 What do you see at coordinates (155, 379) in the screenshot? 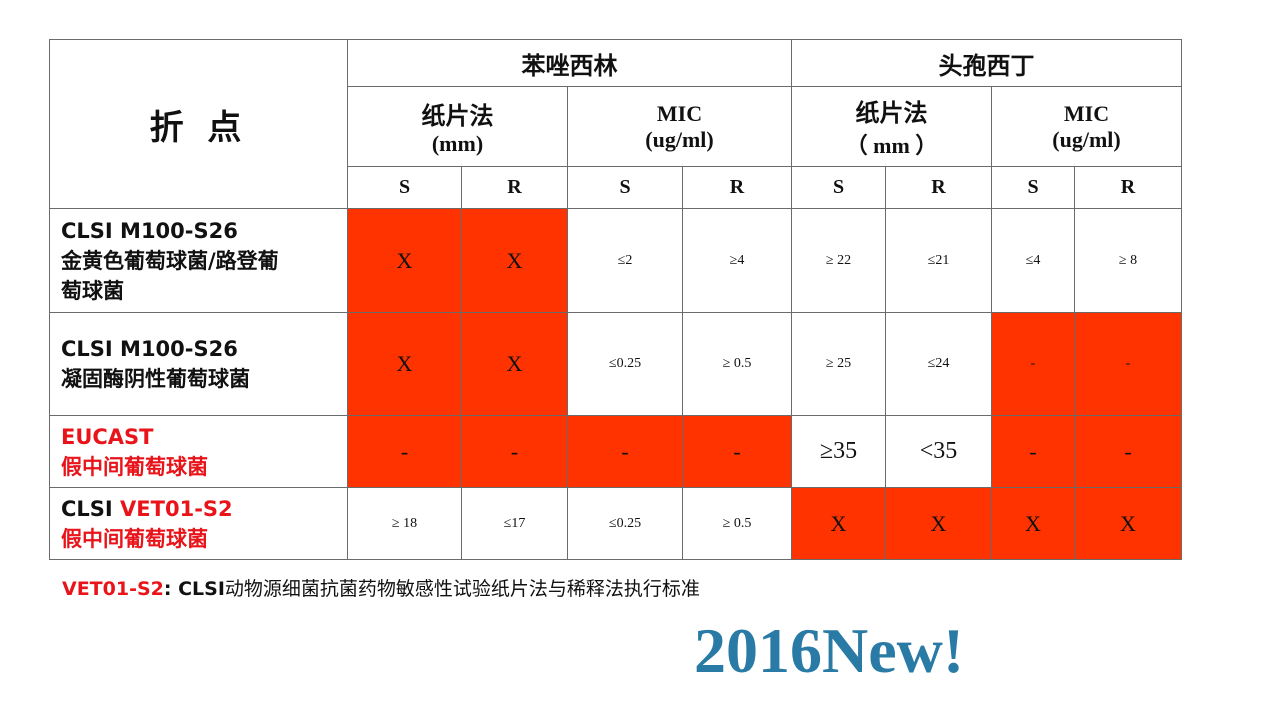
I see `row-header-line: 凝固酶阴性葡萄球菌` at bounding box center [155, 379].